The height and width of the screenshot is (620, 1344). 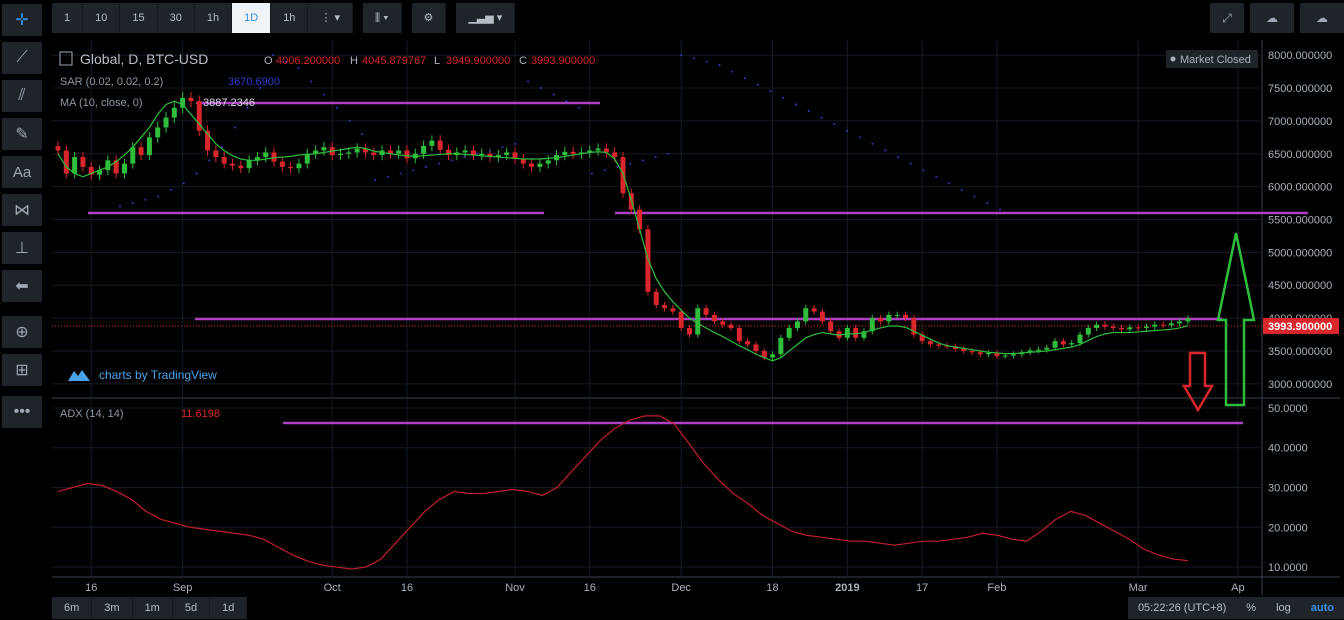 I want to click on chart-type-button: ⫼ ▾, so click(x=382, y=18).